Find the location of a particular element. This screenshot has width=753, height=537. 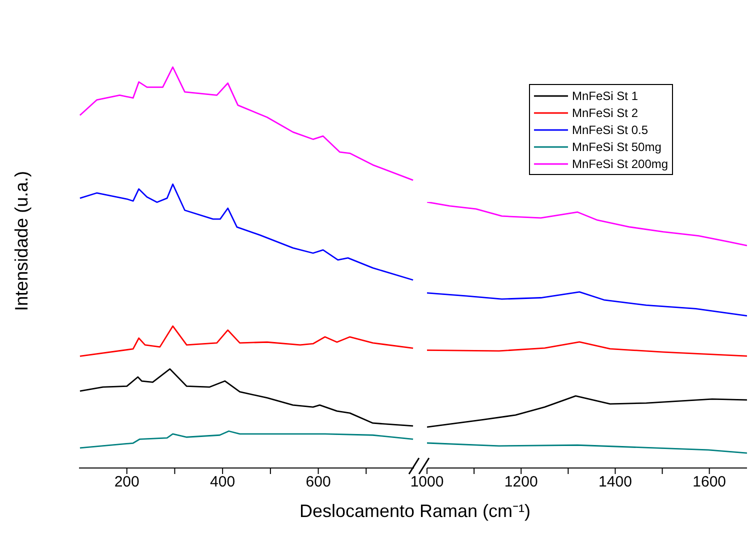

x-tick-label: 200 is located at coordinates (127, 482).